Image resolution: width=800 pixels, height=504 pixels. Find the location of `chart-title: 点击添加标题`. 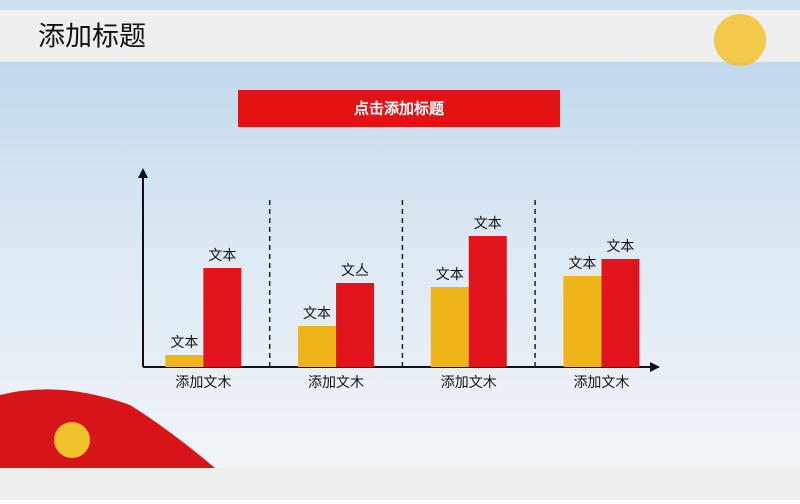

chart-title: 点击添加标题 is located at coordinates (399, 109).